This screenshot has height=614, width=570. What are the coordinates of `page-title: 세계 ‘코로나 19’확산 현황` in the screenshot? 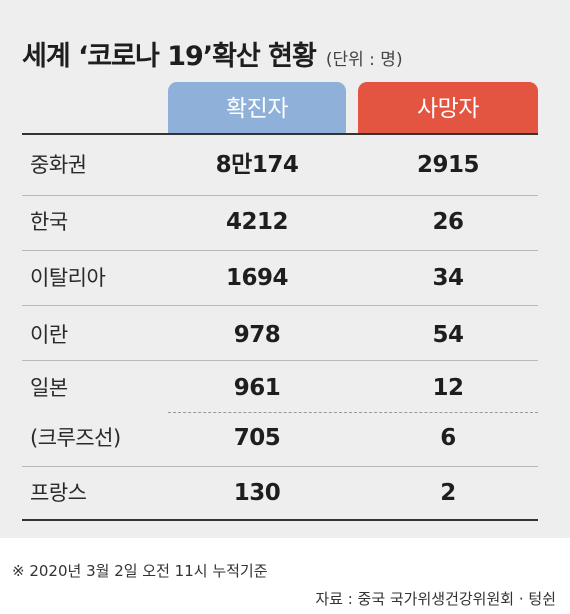 It's located at (169, 56).